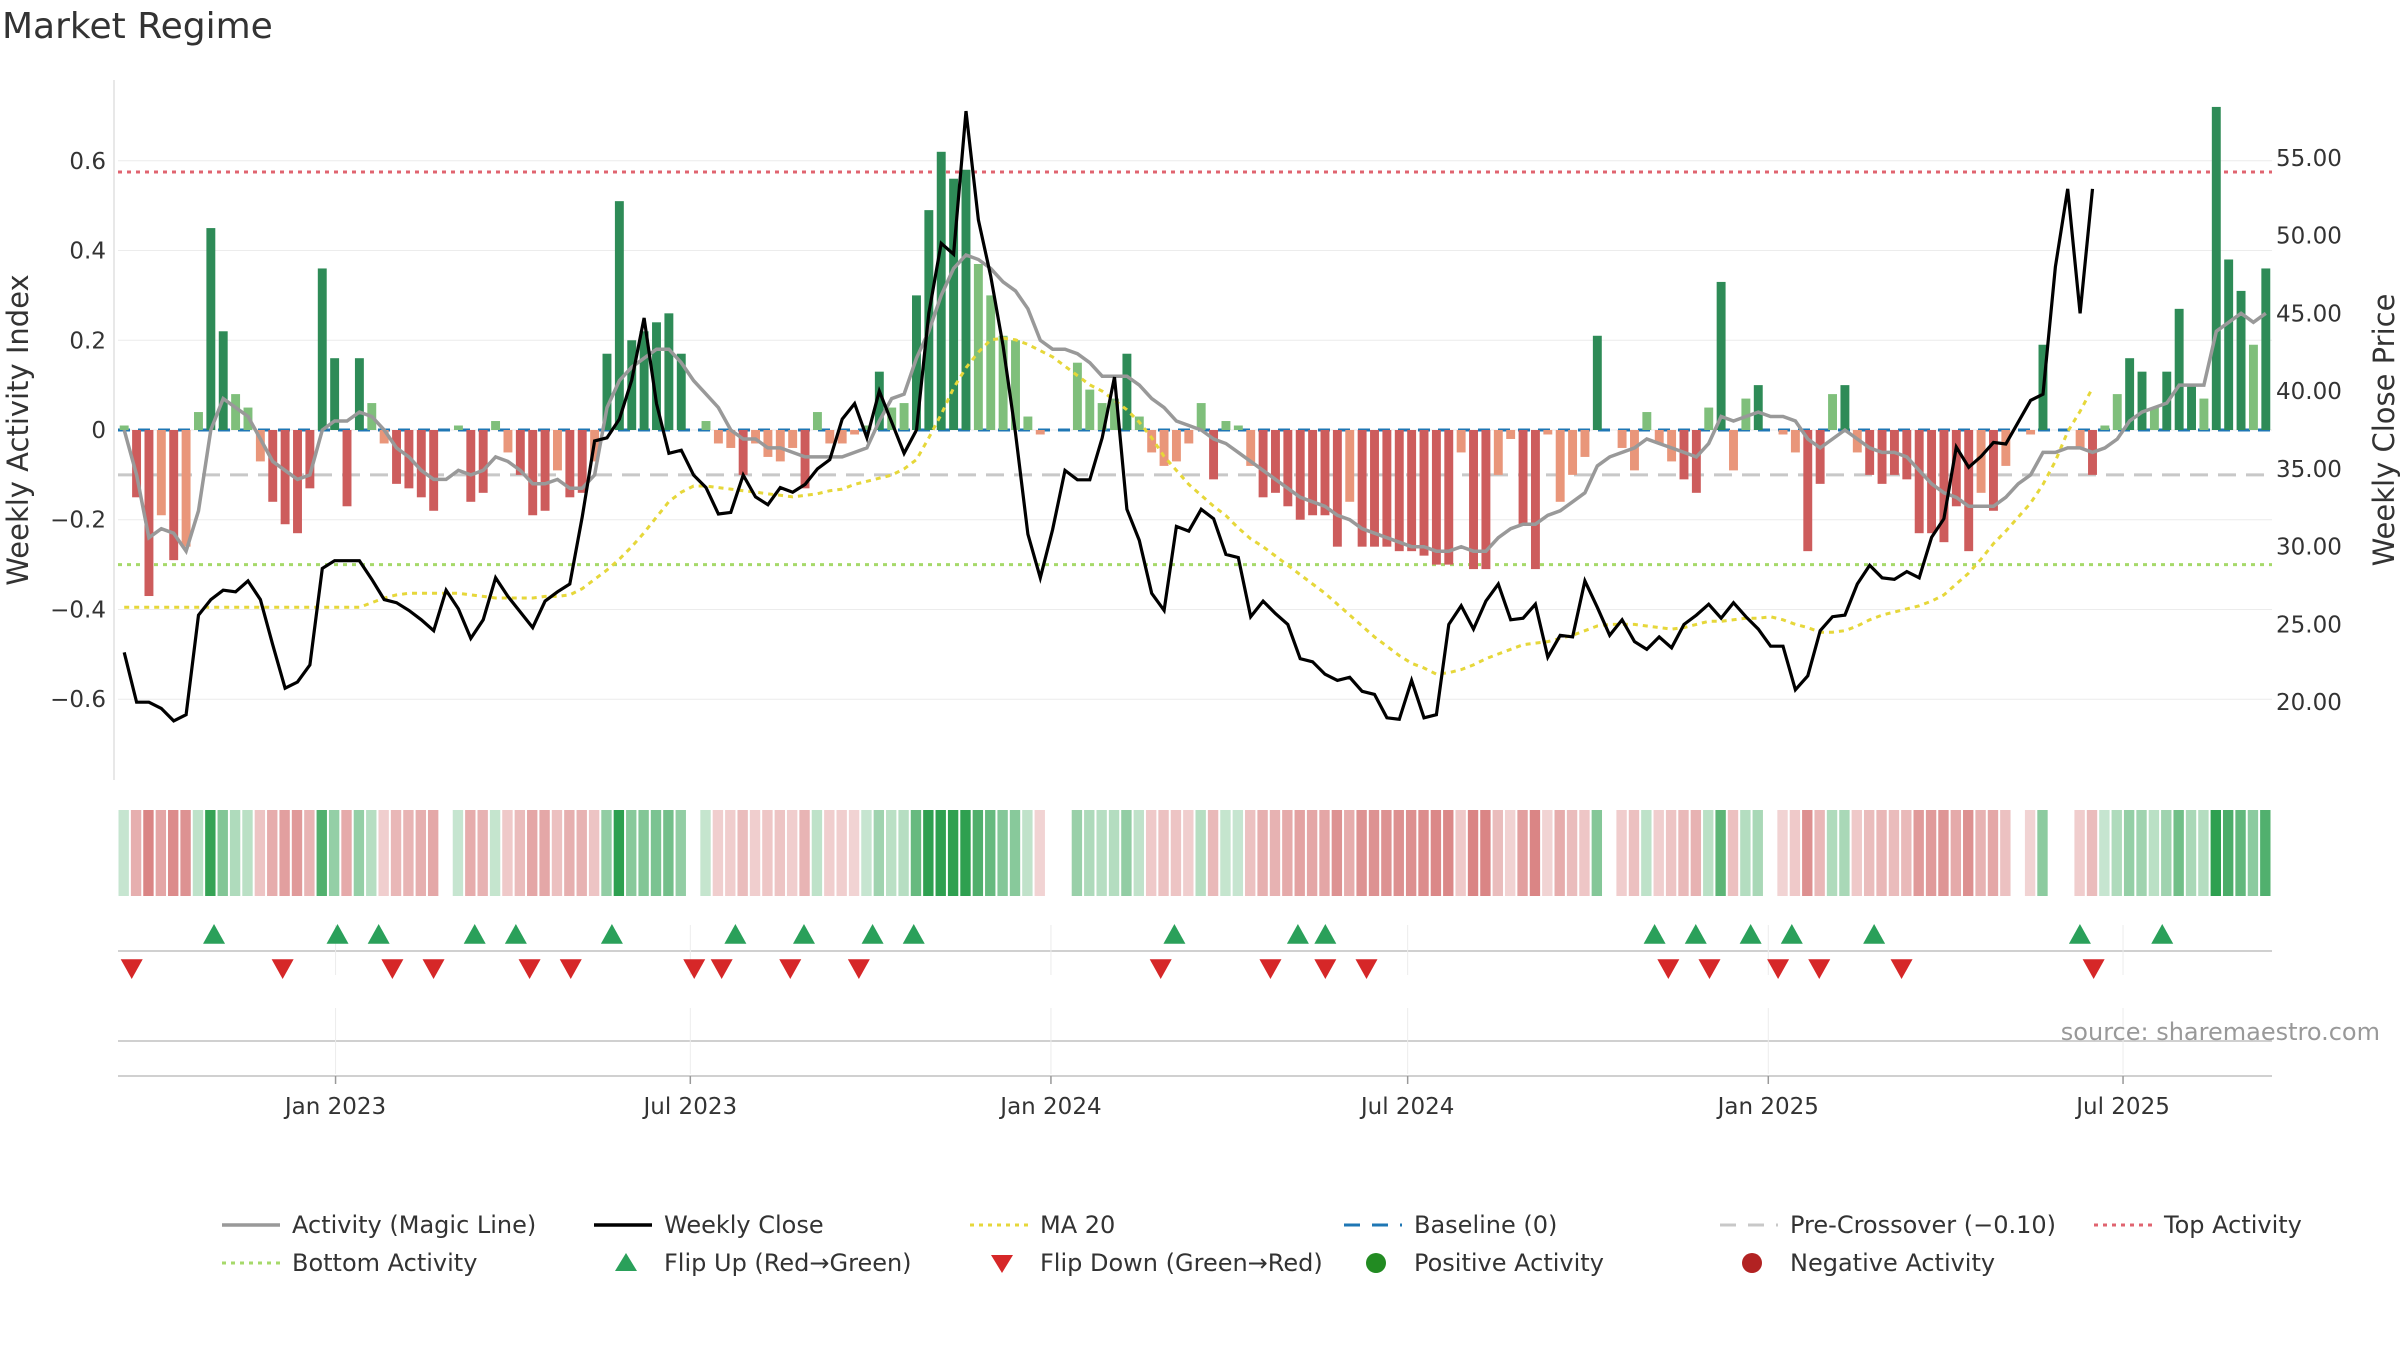 This screenshot has width=2400, height=1350. I want to click on legend-item: Flip Up (Red→Green), so click(763, 1263).